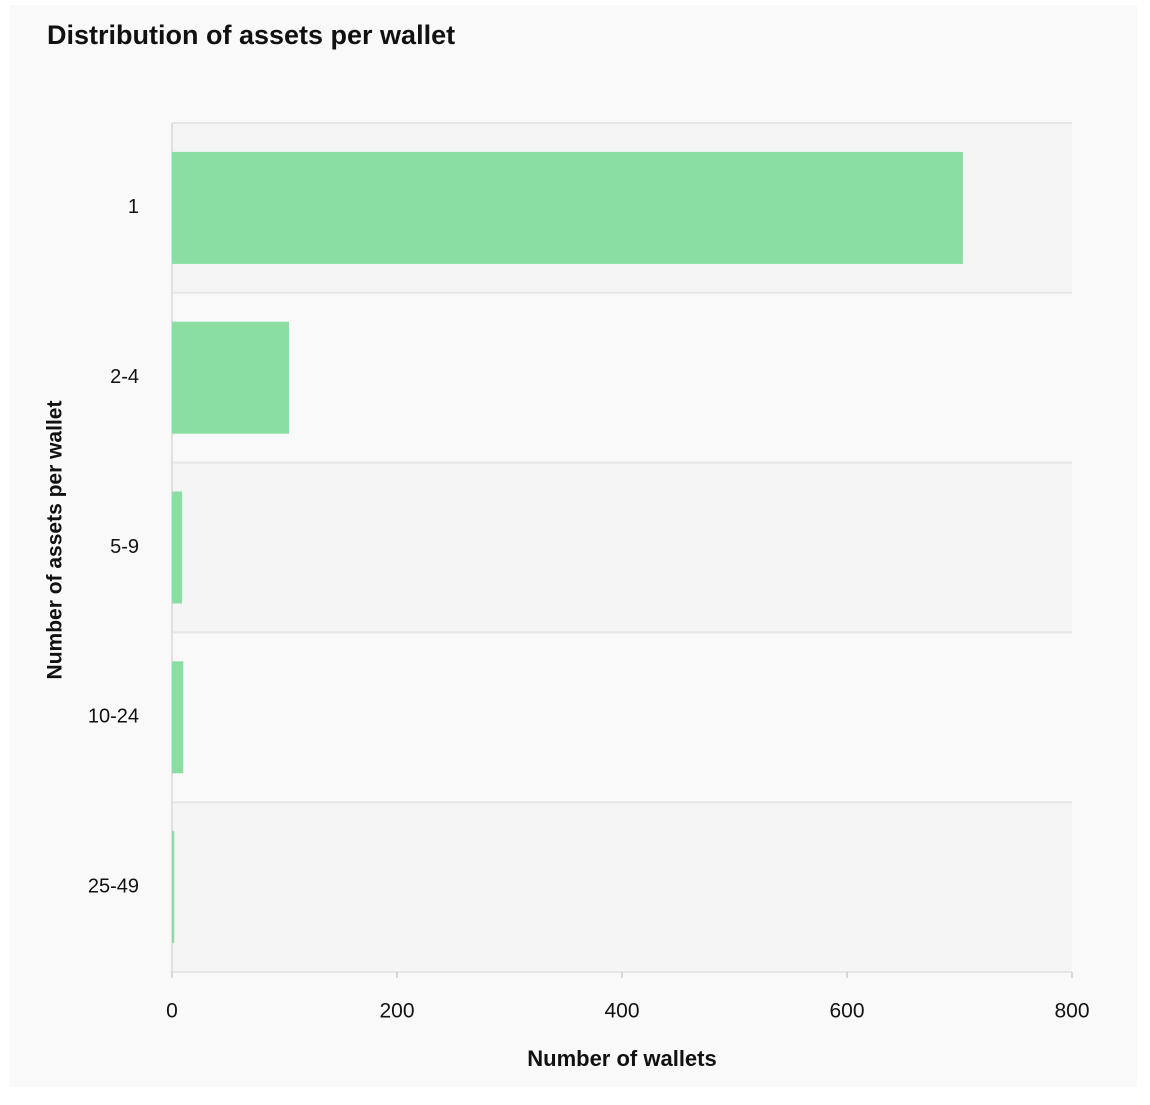 The width and height of the screenshot is (1150, 1105). I want to click on x-axis-label: Number of wallets, so click(621, 1058).